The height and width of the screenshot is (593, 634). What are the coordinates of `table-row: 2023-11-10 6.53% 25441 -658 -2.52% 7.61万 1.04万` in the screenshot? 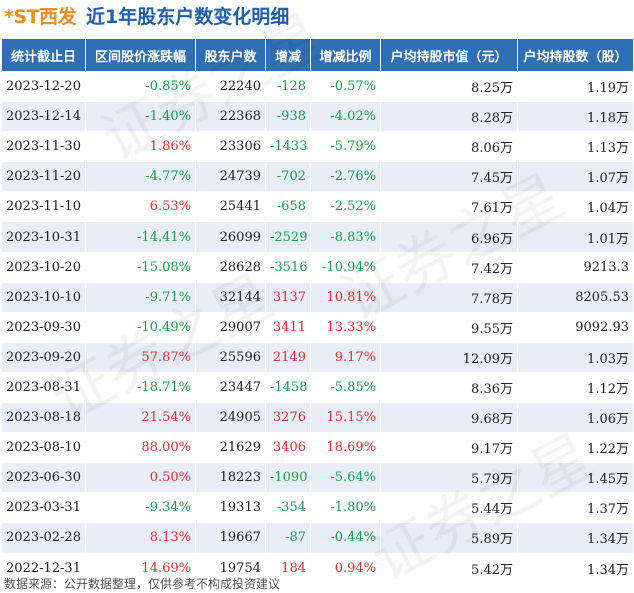 It's located at (317, 207).